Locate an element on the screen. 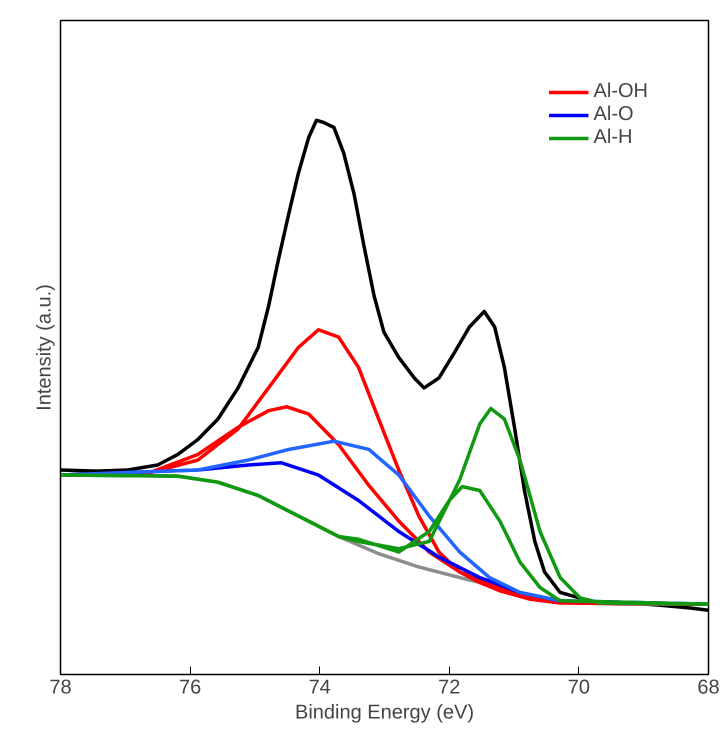 The height and width of the screenshot is (754, 724). x-tick-label: 78 is located at coordinates (60, 687).